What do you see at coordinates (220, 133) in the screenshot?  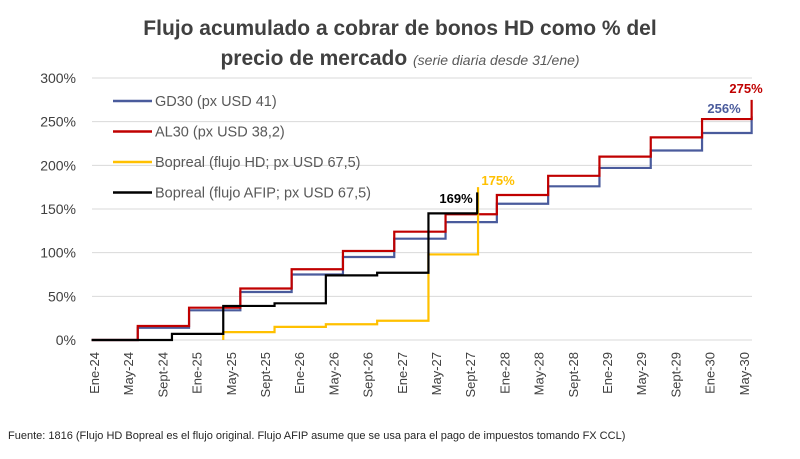 I see `legend-label: AL30 (px USD 38,2)` at bounding box center [220, 133].